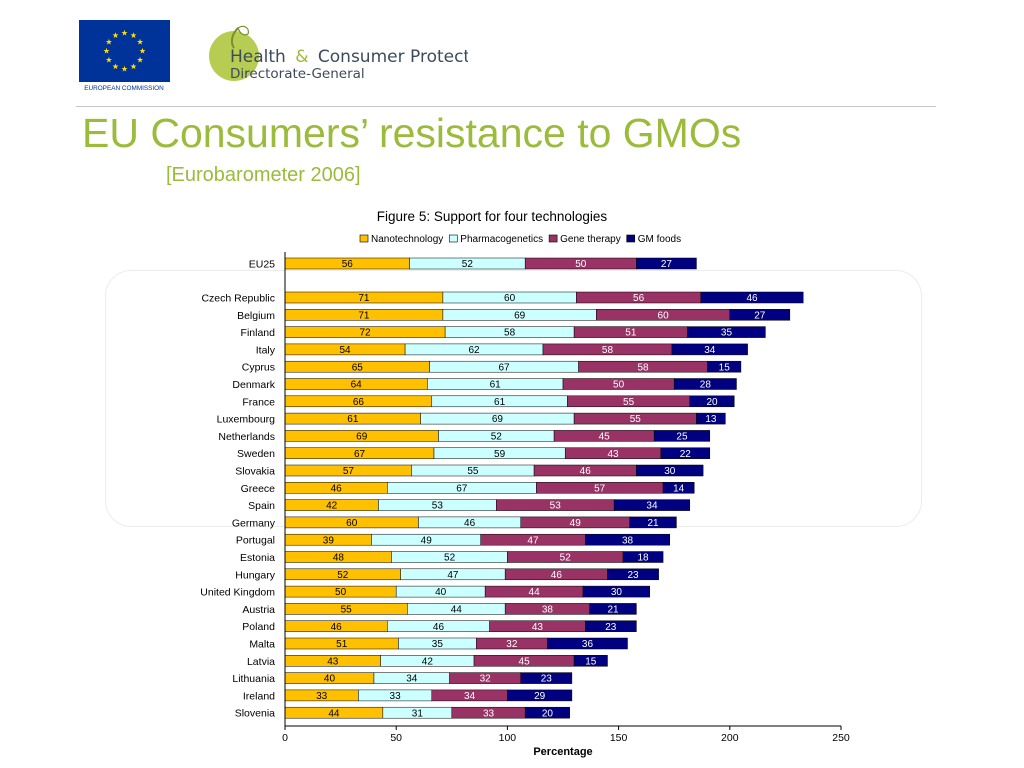 The image size is (1024, 768). I want to click on bar-value-label: 15, so click(725, 367).